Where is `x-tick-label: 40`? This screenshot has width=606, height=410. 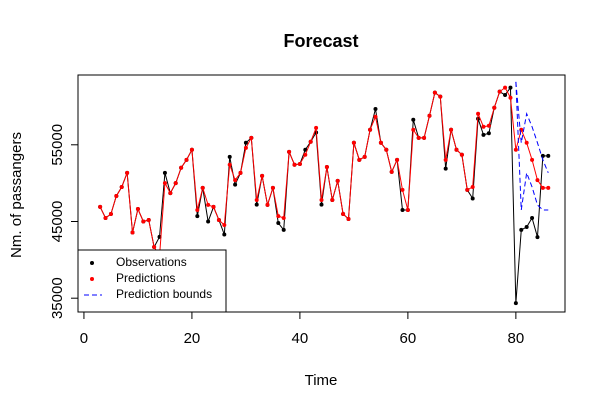 x-tick-label: 40 is located at coordinates (300, 338).